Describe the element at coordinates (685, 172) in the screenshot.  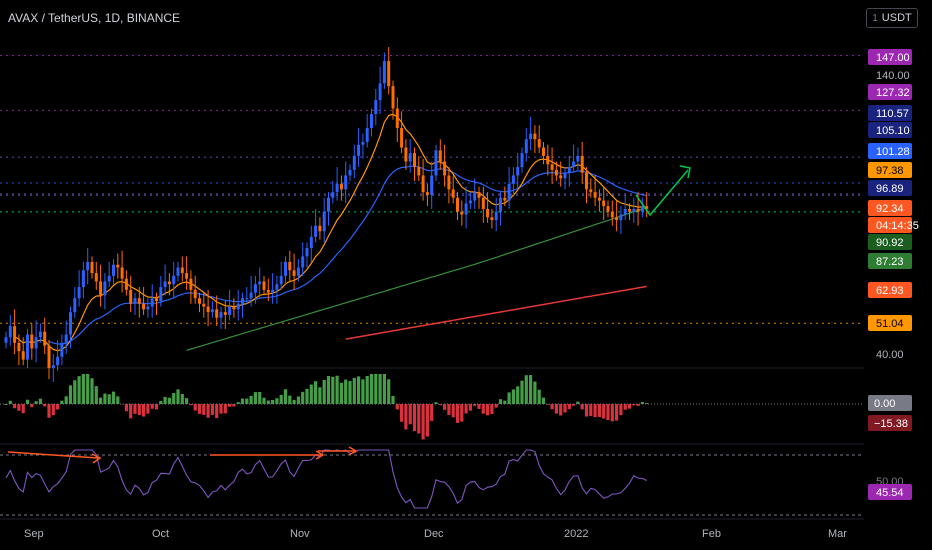
I see `projection-arrow-head` at that location.